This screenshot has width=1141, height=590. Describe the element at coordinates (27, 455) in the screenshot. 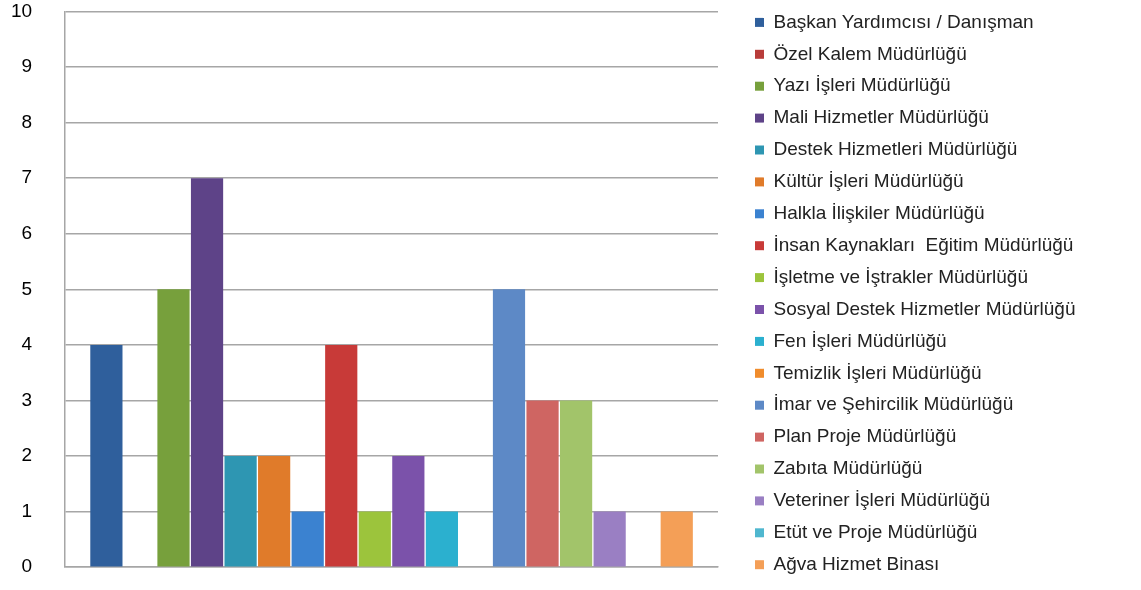

I see `y-tick-label: 2` at that location.